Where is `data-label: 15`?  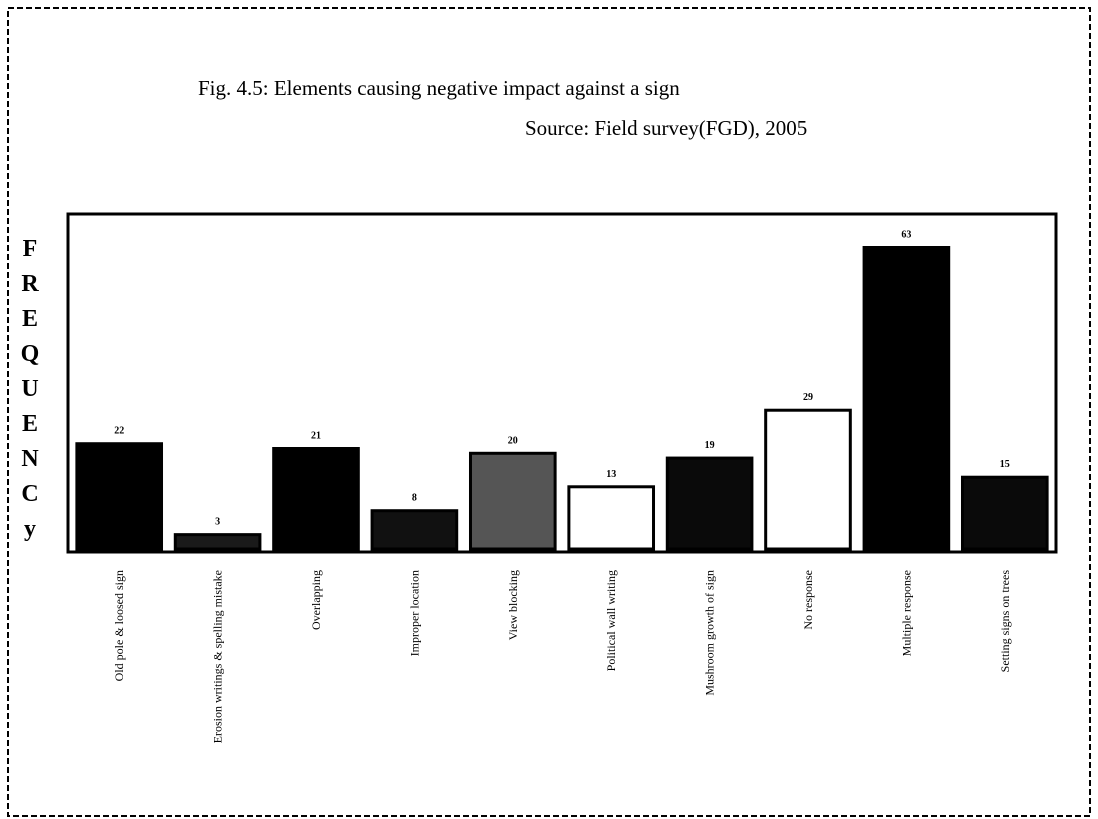
data-label: 15 is located at coordinates (1005, 464).